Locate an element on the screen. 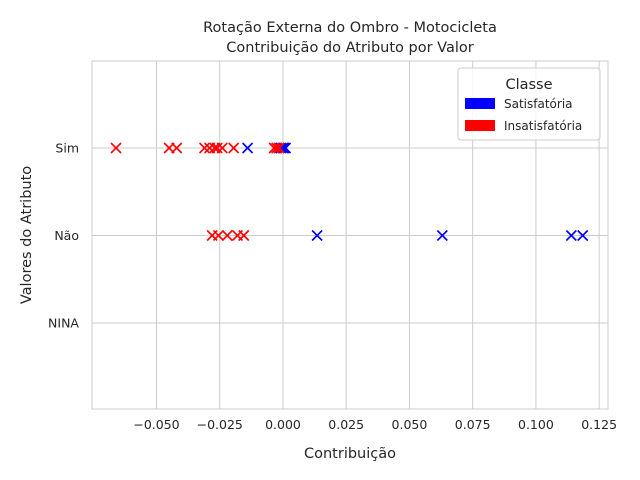 The width and height of the screenshot is (640, 480). chart-title-line-1: Rotação Externa do Ombro - Motocicleta is located at coordinates (350, 28).